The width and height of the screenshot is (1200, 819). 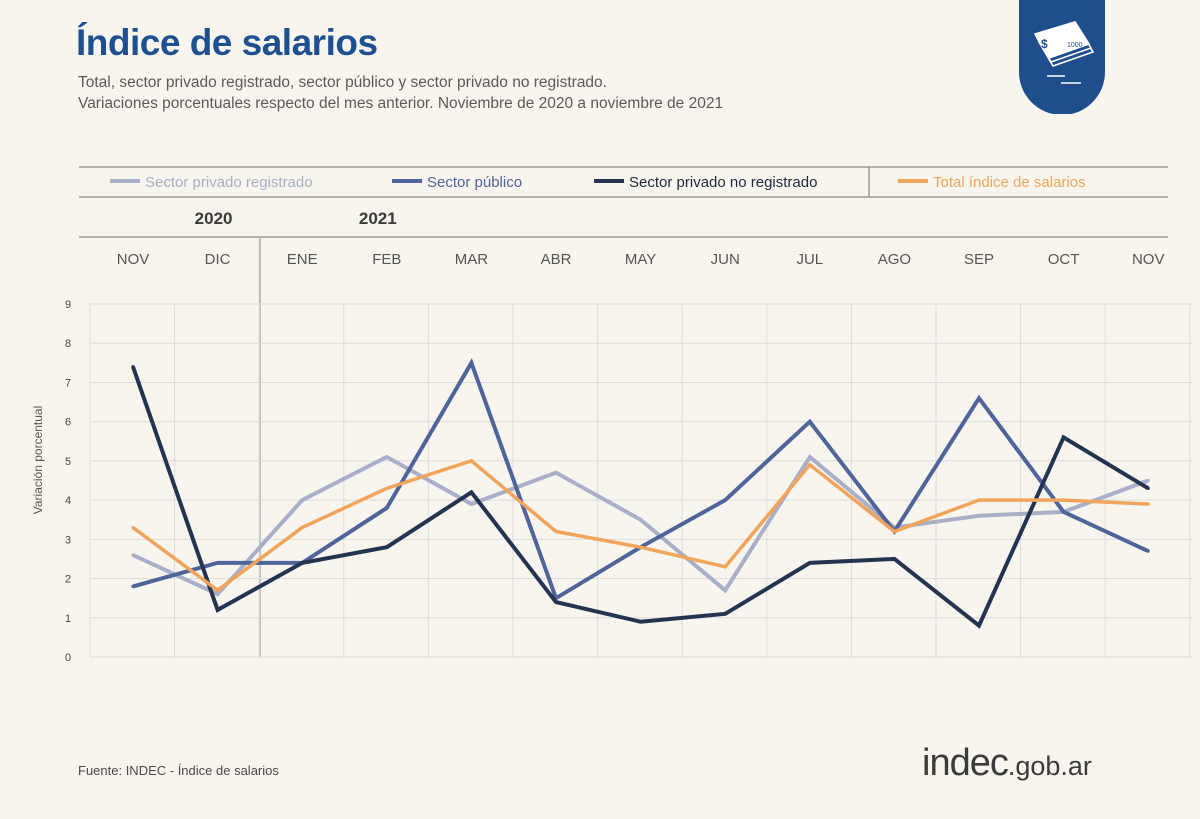 What do you see at coordinates (68, 383) in the screenshot?
I see `y-tick-label: 7` at bounding box center [68, 383].